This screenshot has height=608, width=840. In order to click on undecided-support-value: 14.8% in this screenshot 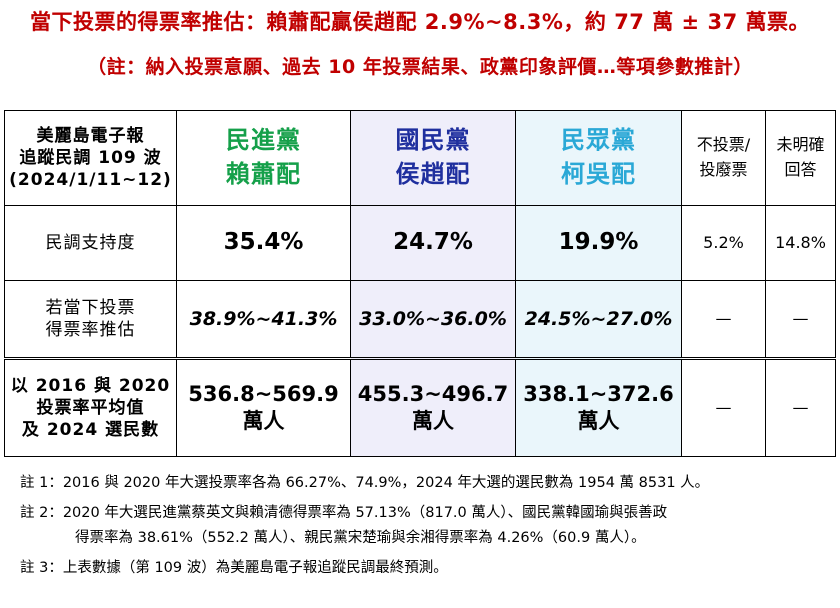, I will do `click(800, 243)`.